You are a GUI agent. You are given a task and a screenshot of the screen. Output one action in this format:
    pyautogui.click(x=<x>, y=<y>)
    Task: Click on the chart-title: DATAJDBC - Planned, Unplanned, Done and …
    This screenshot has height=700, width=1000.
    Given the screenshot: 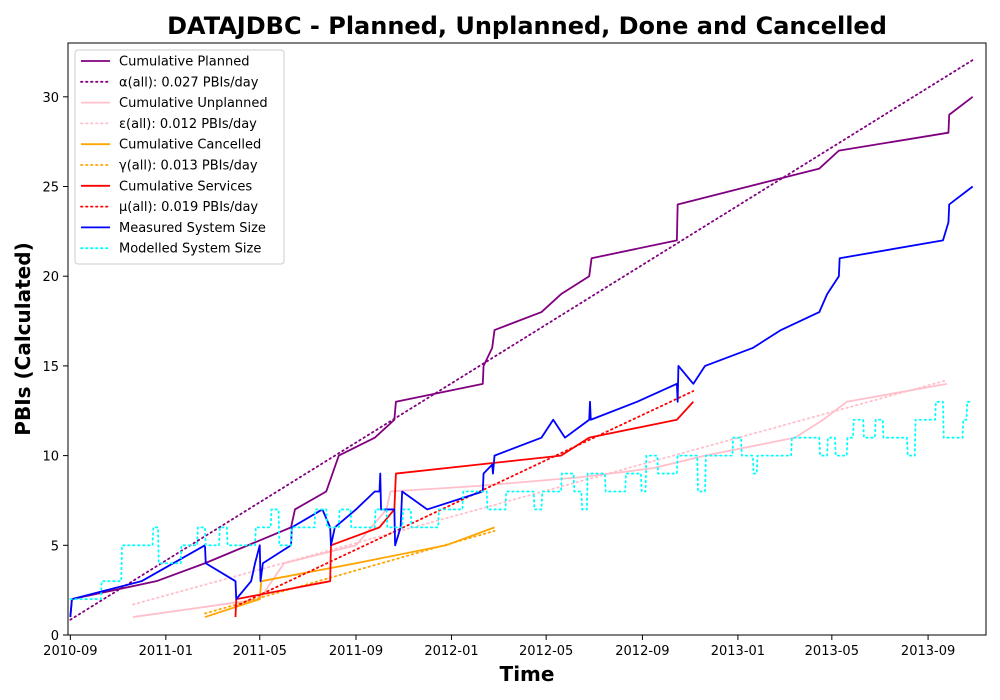 What is the action you would take?
    pyautogui.click(x=527, y=26)
    